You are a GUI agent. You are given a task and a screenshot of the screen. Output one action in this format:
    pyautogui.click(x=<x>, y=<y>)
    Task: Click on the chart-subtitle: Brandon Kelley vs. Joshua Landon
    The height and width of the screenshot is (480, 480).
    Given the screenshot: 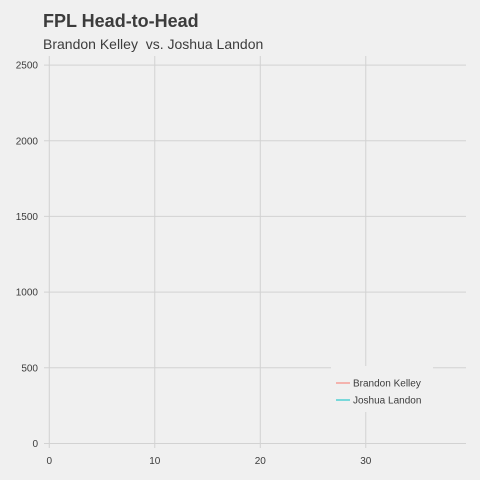 What is the action you would take?
    pyautogui.click(x=153, y=44)
    